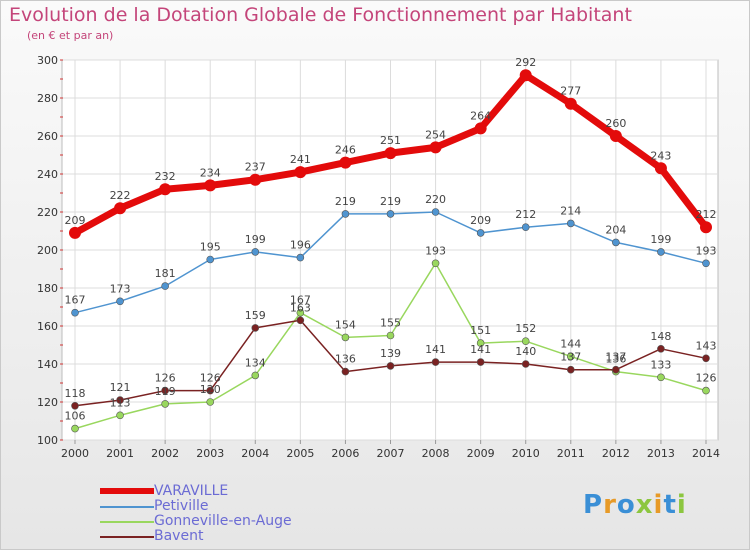 Image resolution: width=750 pixels, height=550 pixels. Describe the element at coordinates (345, 324) in the screenshot. I see `data-label: 154` at that location.